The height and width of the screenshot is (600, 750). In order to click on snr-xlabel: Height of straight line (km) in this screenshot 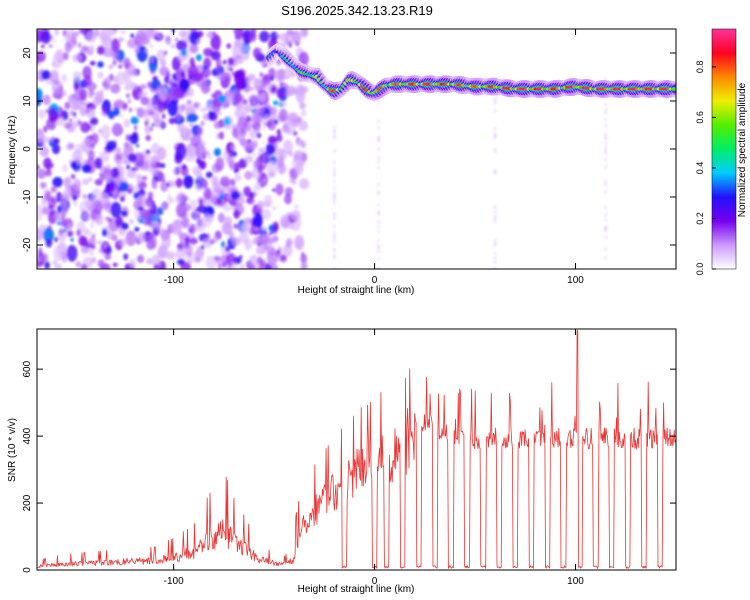, I will do `click(356, 589)`.